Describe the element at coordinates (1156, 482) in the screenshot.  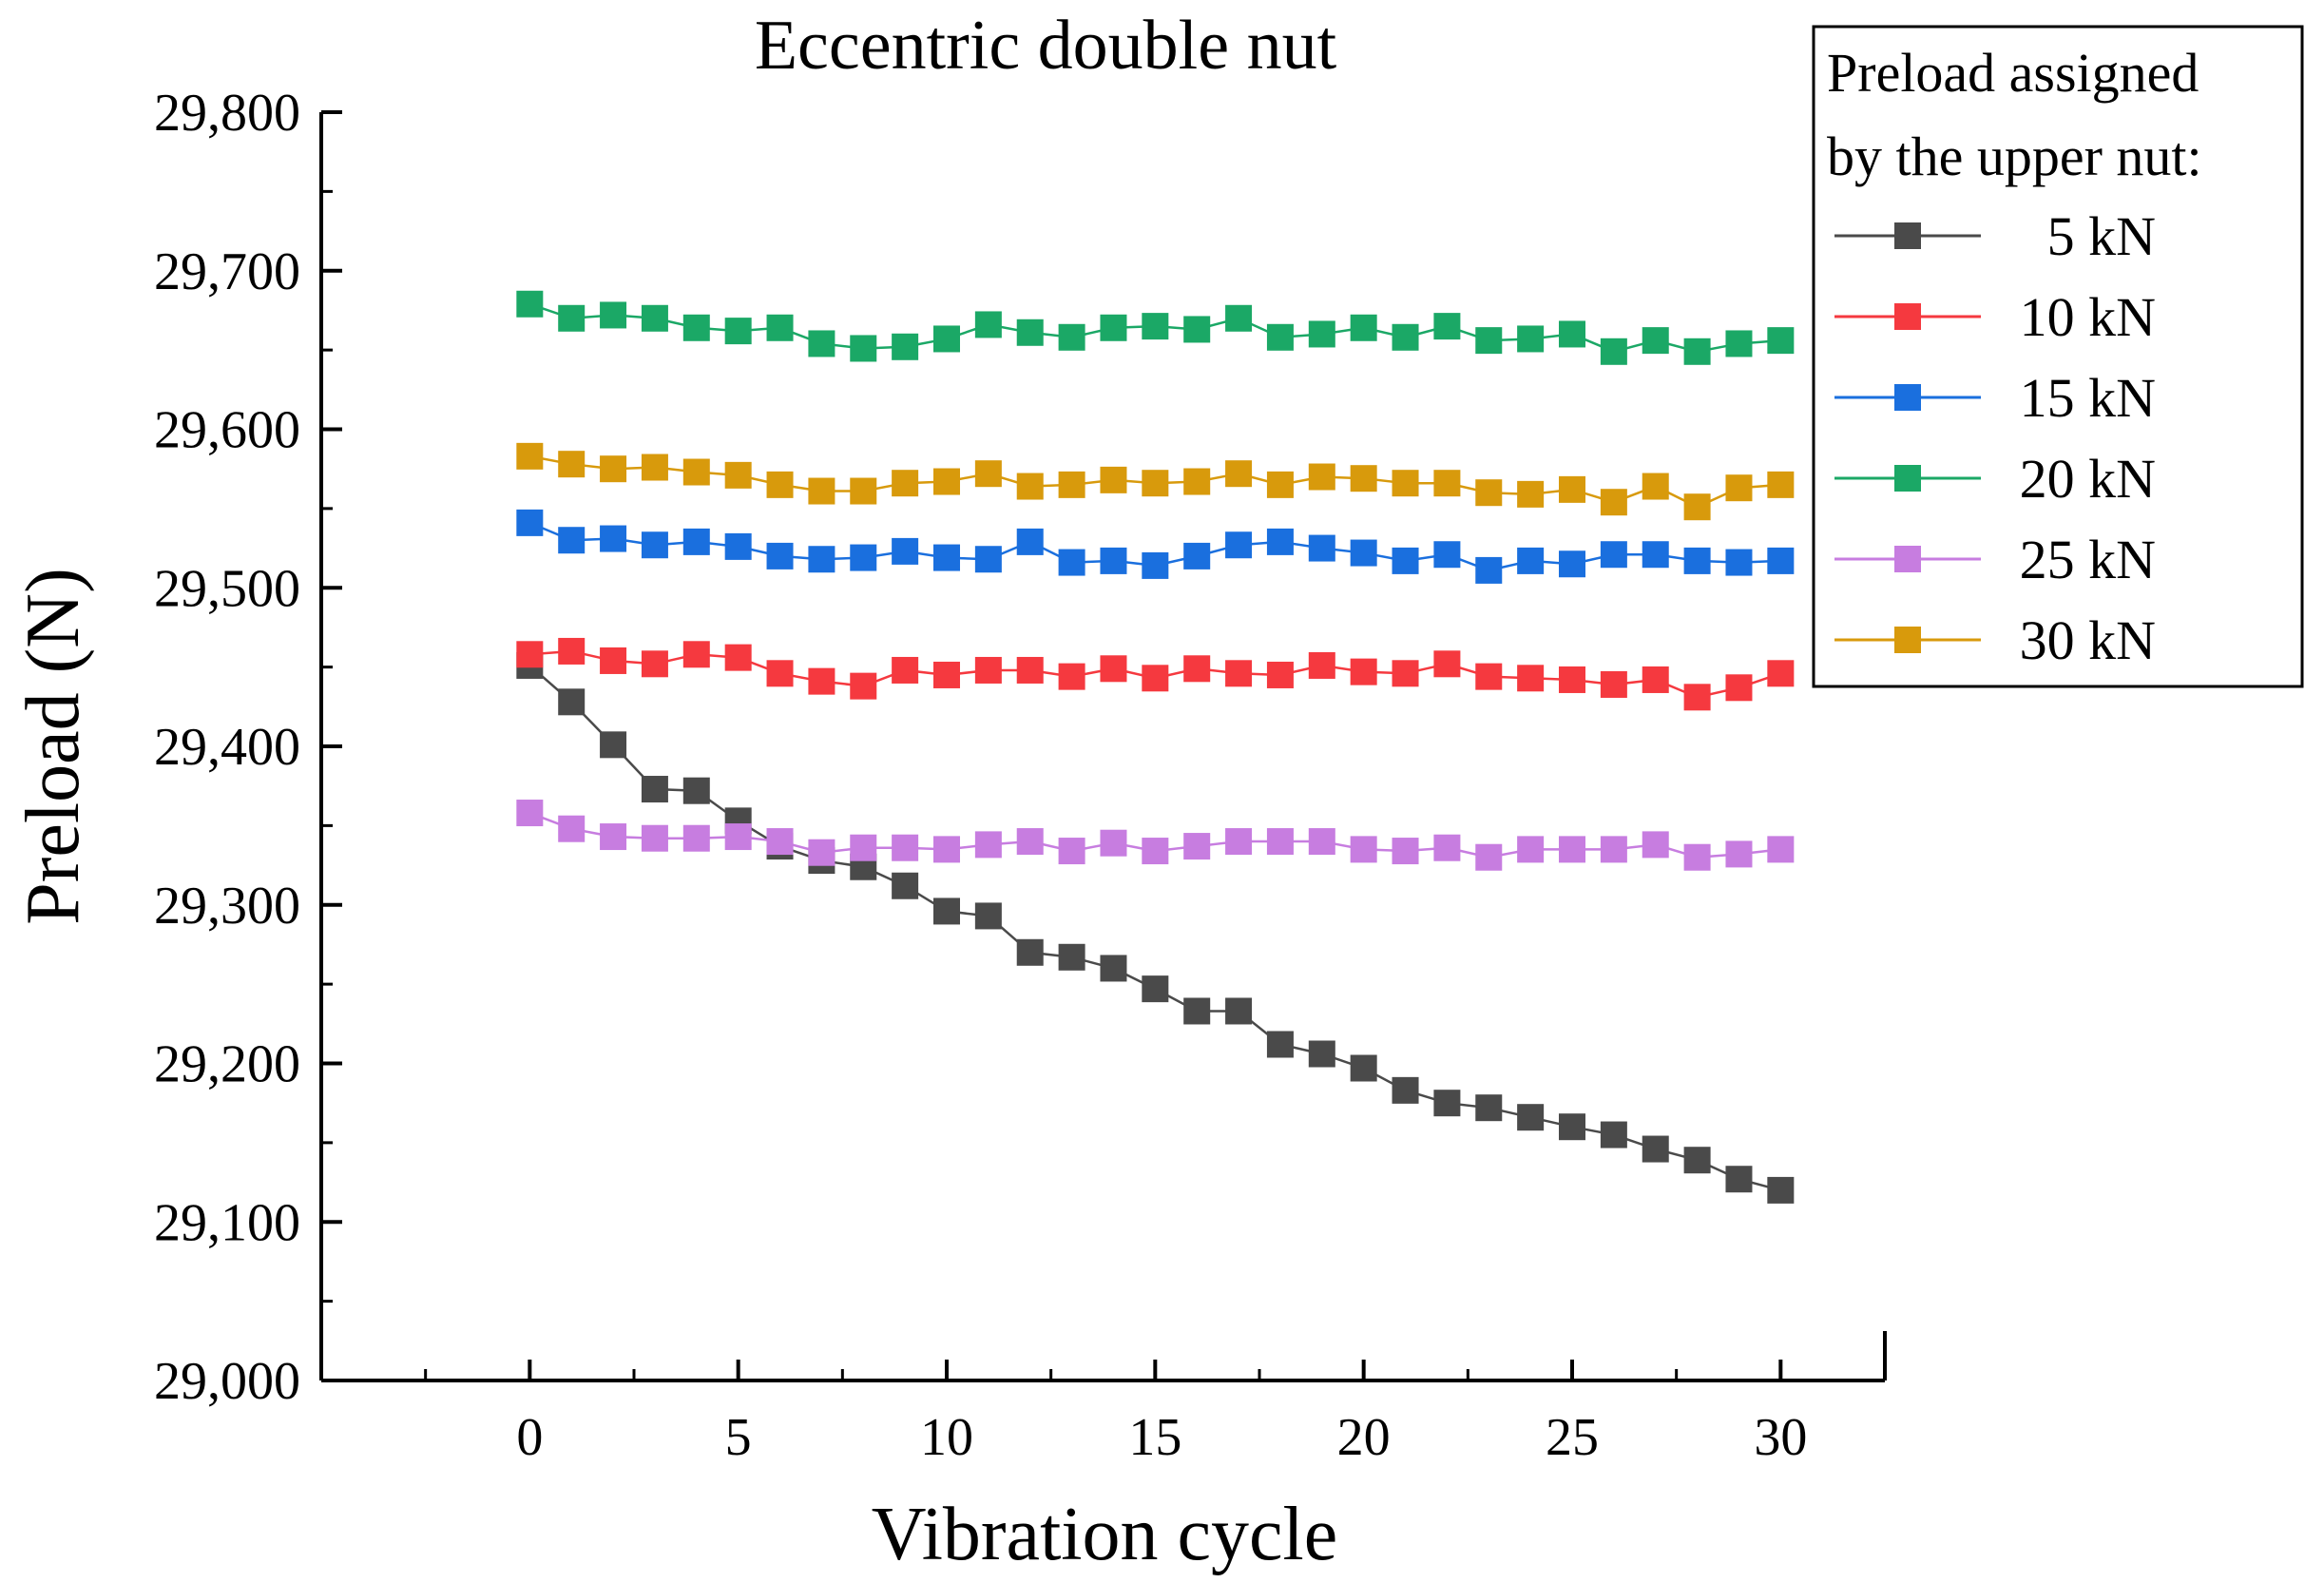
I see `series-30-kn` at that location.